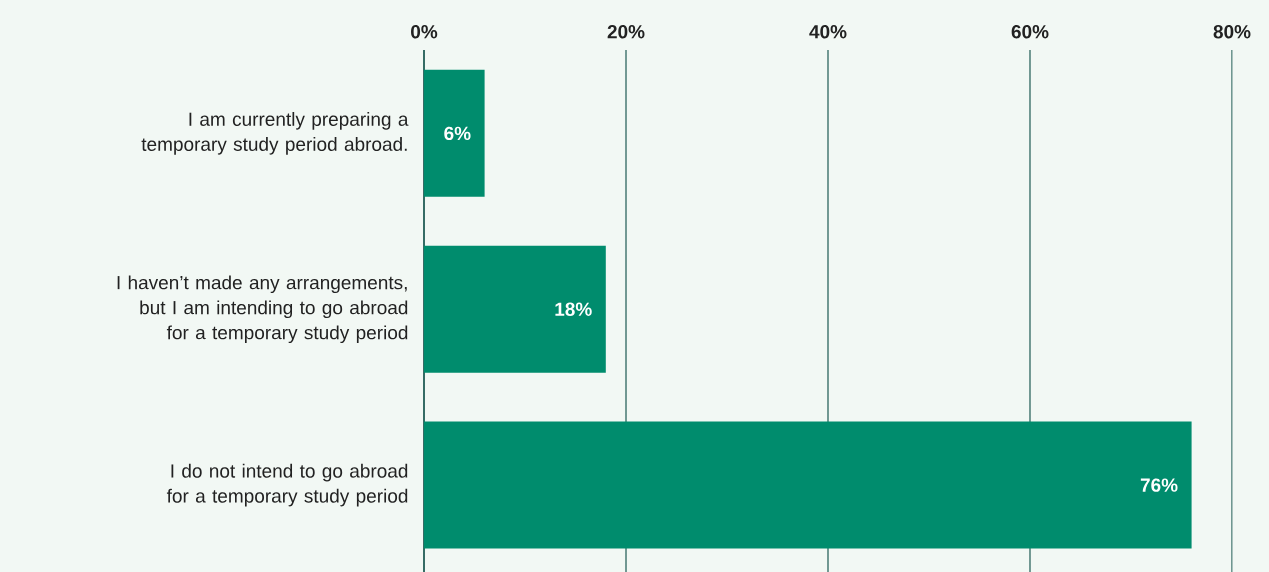 This screenshot has width=1269, height=572. What do you see at coordinates (573, 309) in the screenshot?
I see `data-label: 18%` at bounding box center [573, 309].